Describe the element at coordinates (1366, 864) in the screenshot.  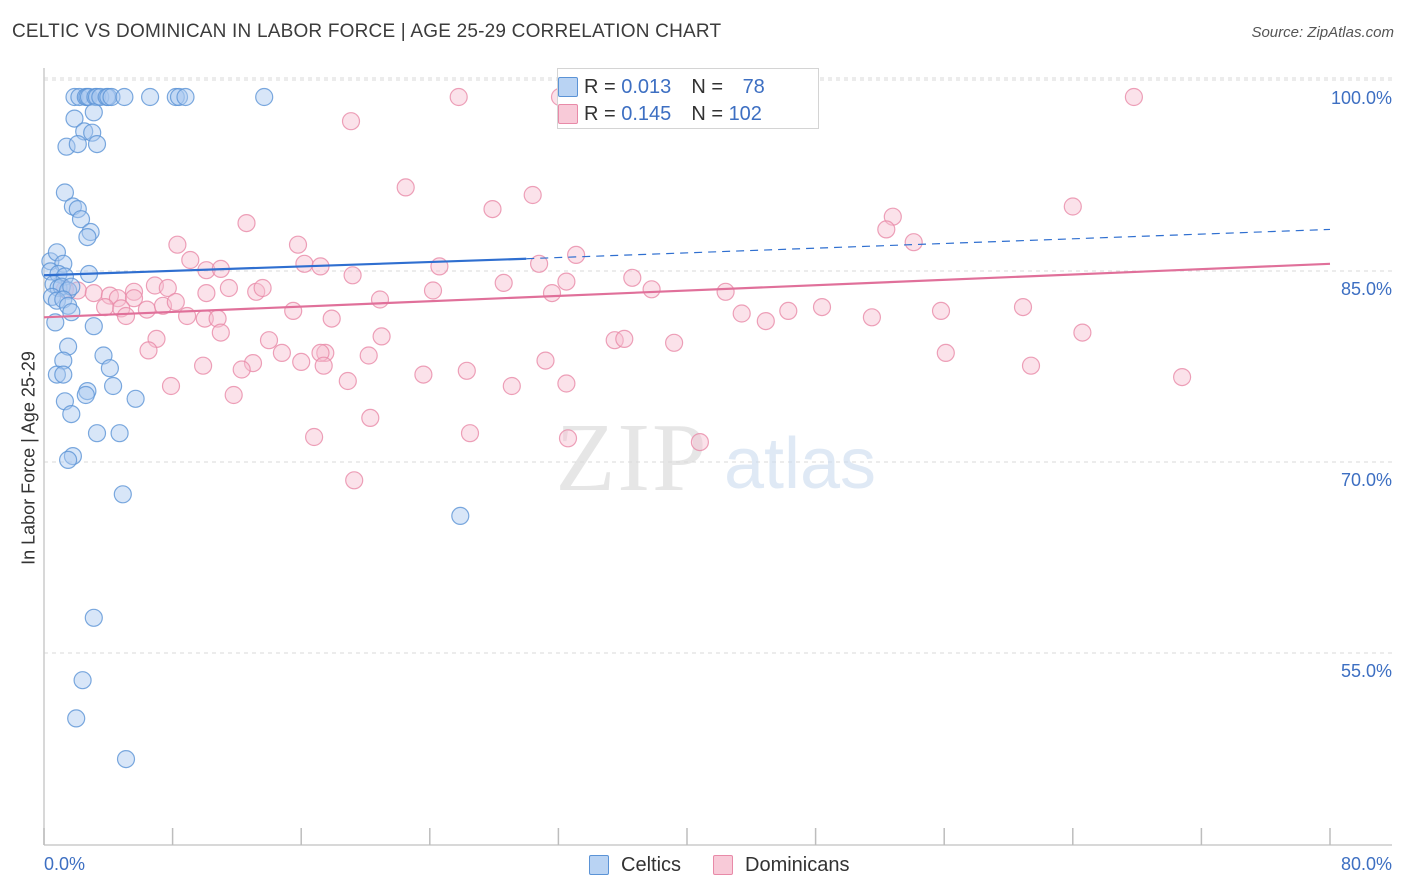
I see `x-tick-label-max: 80.0%` at that location.